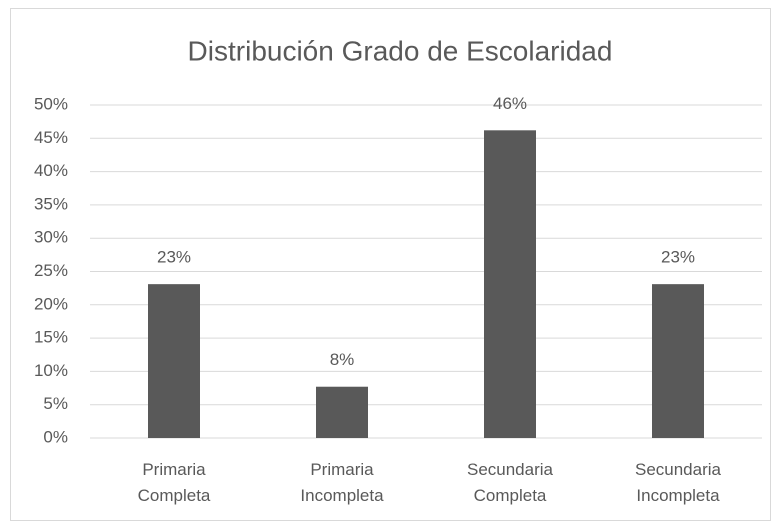  Describe the element at coordinates (174, 482) in the screenshot. I see `x-tick-label: Primaria Completa` at that location.